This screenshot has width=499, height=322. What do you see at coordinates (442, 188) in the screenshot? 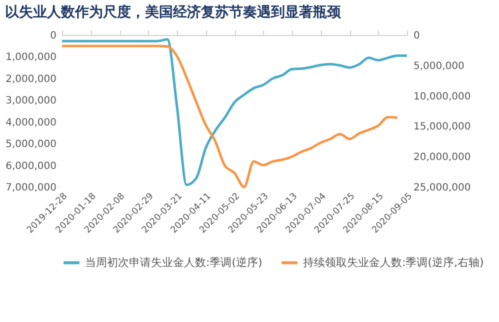
I see `y2-tick-label: 25,000,000` at bounding box center [442, 188].